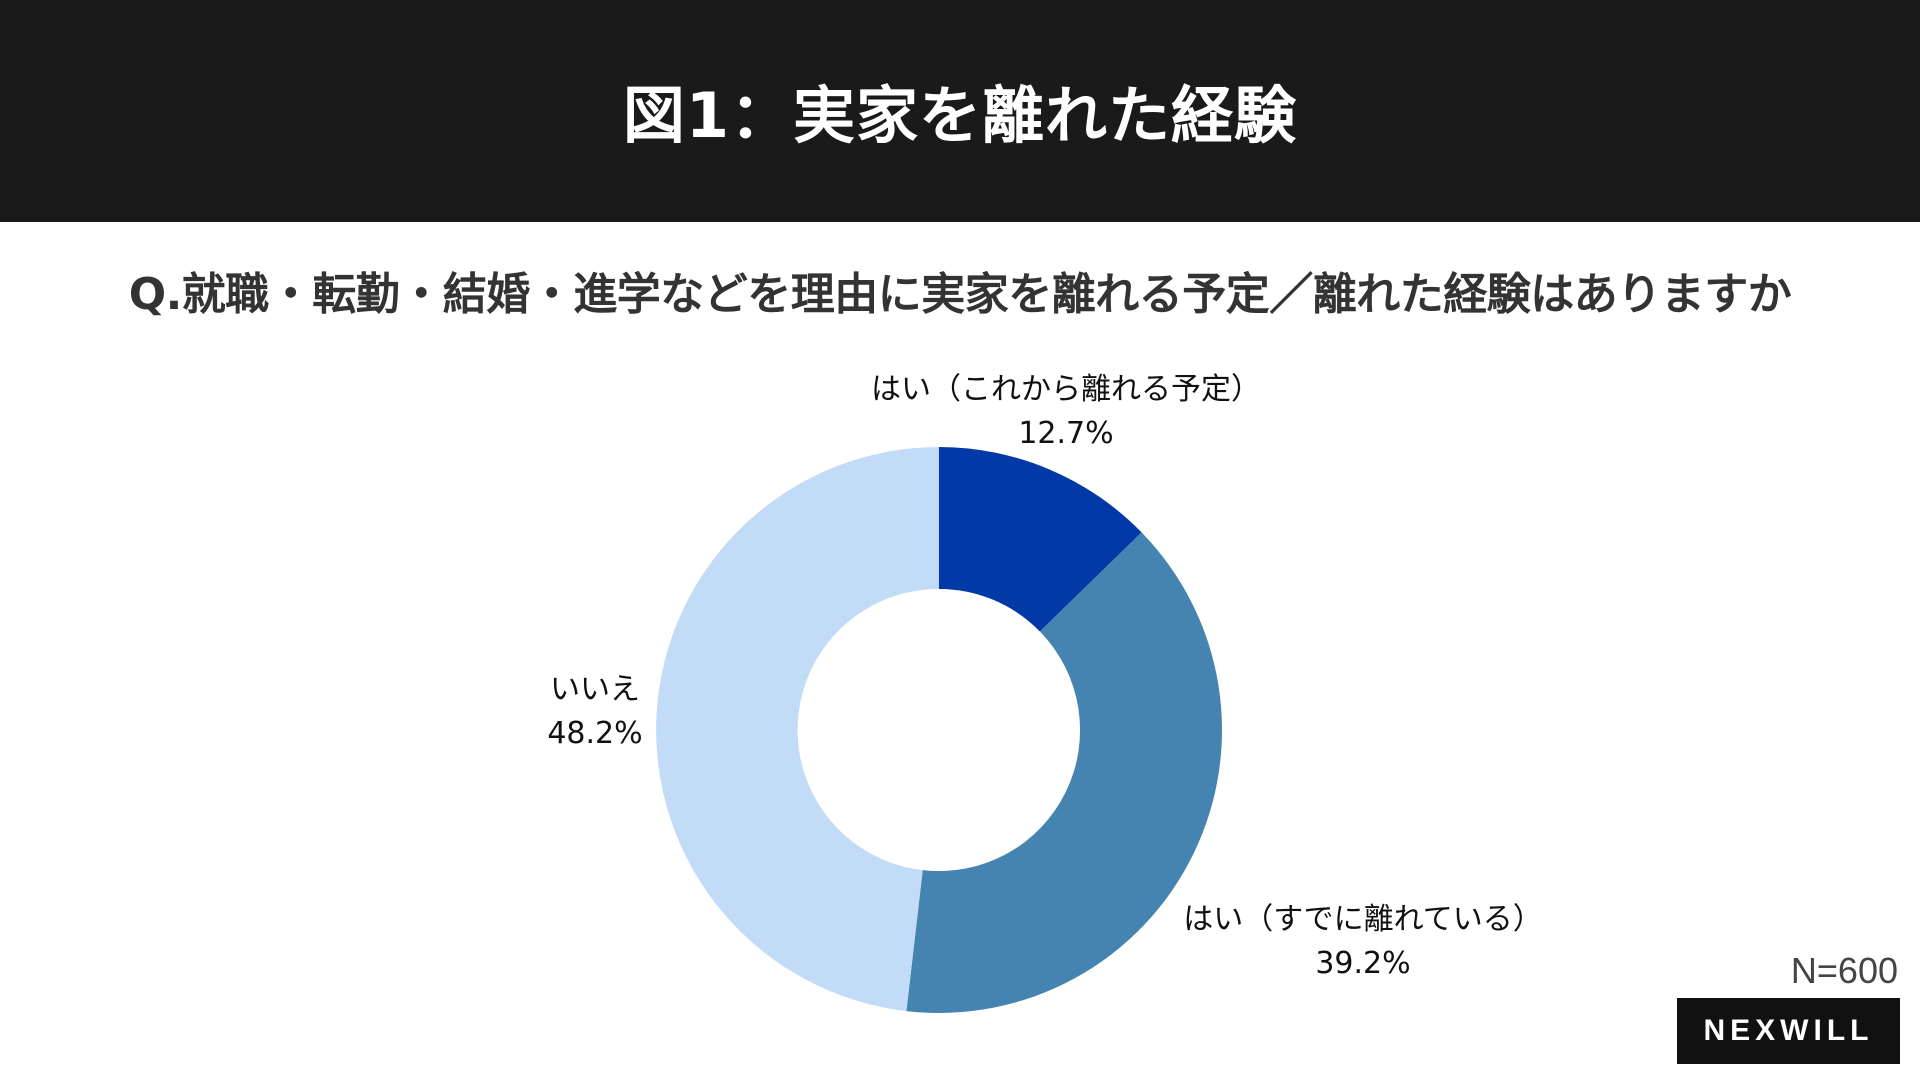 The image size is (1920, 1080). Describe the element at coordinates (595, 689) in the screenshot. I see `label-no-name: いいえ` at that location.